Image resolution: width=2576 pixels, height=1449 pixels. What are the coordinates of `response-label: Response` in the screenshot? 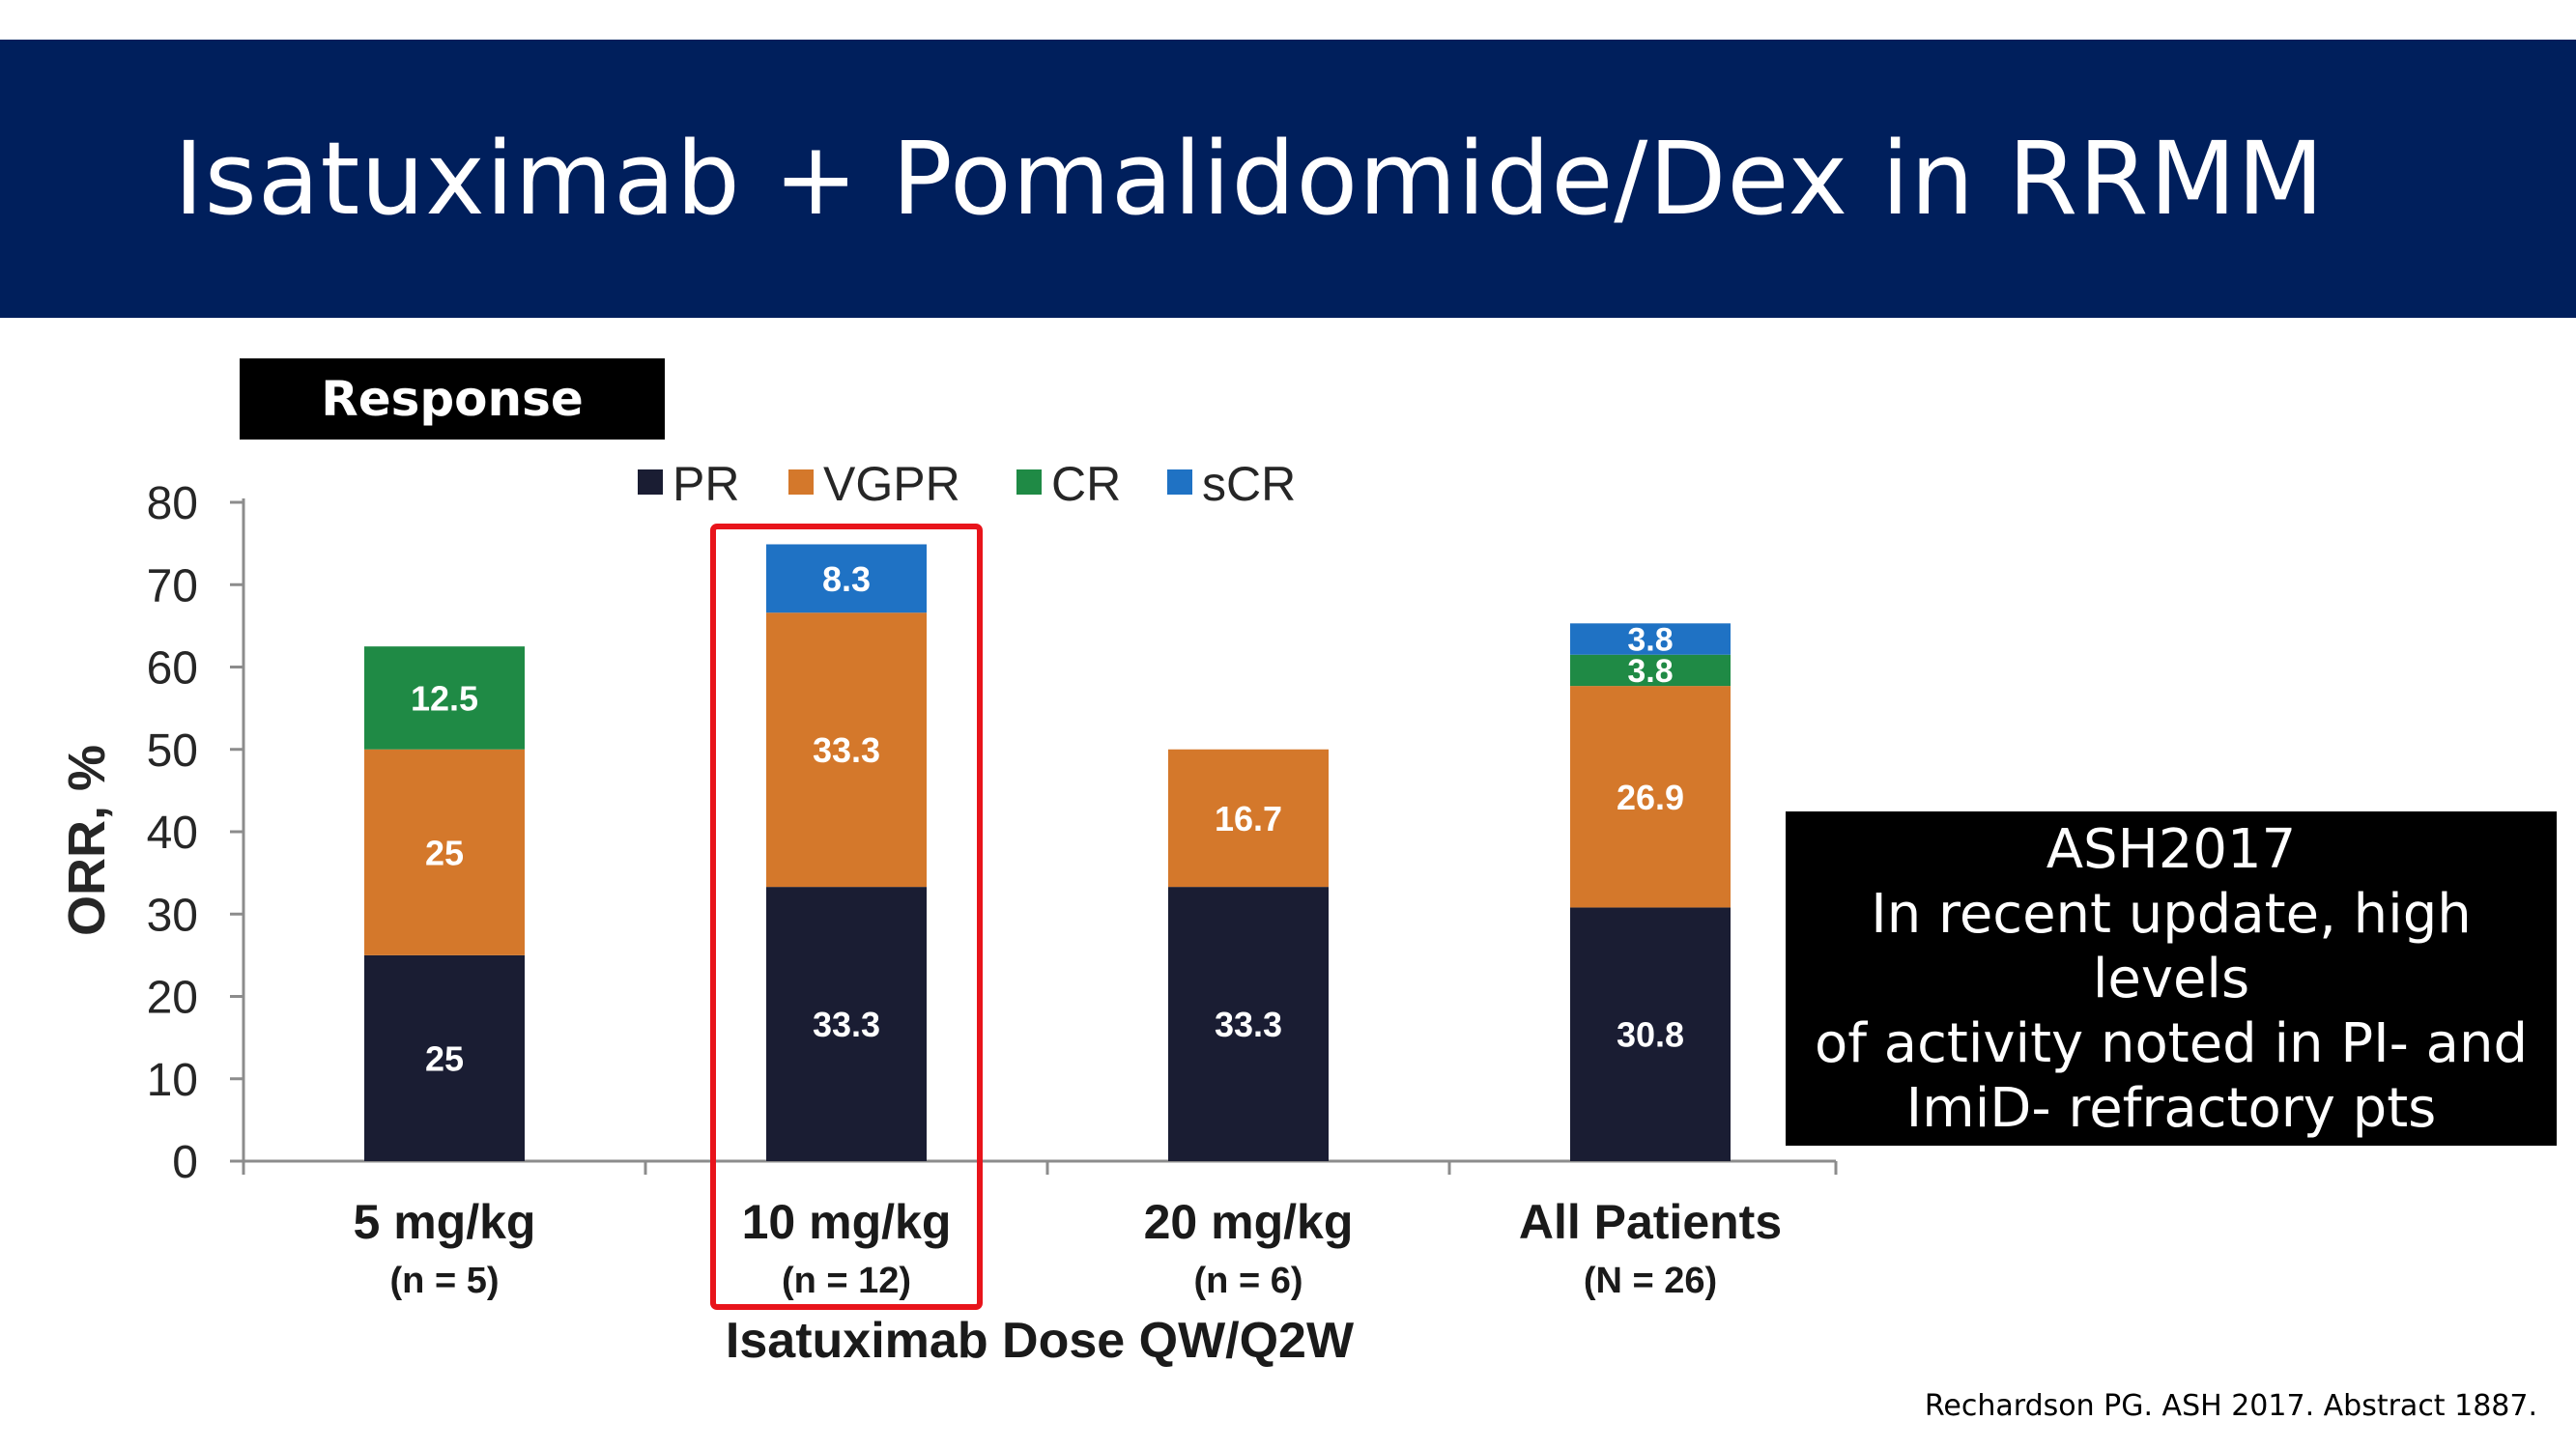 It's located at (453, 399).